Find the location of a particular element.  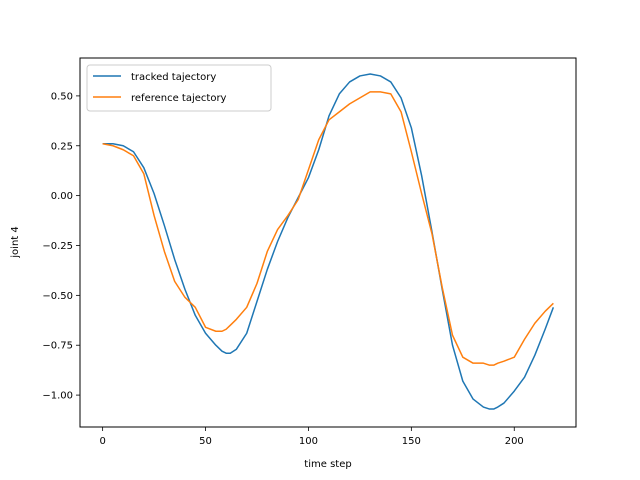

y-axis: −1.00 −0.75 −0.50 −0.25 0.00 0.25 0.50 is located at coordinates (61, 246).